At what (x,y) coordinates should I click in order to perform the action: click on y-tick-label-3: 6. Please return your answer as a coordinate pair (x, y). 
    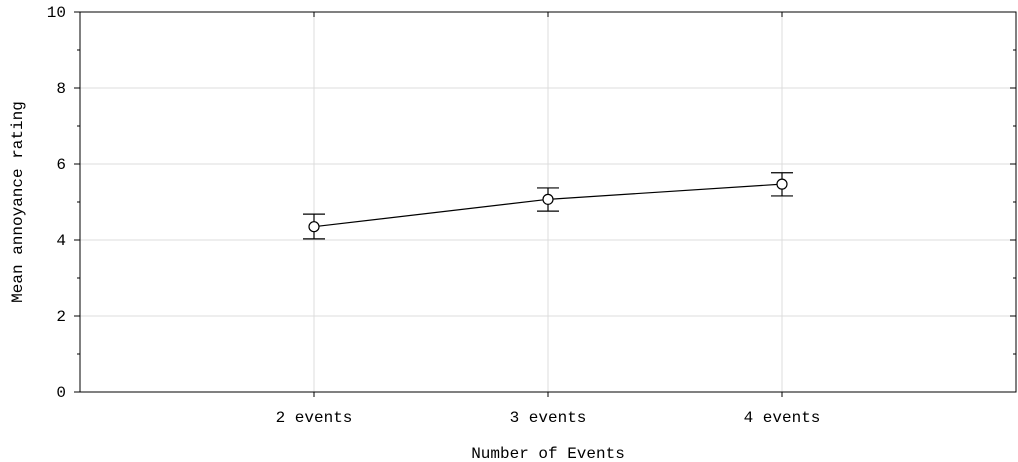
    Looking at the image, I should click on (61, 165).